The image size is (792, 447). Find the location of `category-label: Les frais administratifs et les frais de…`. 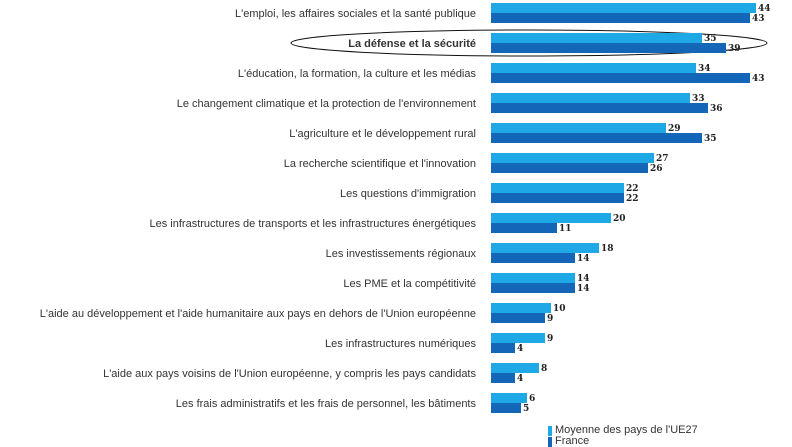

category-label: Les frais administratifs et les frais de… is located at coordinates (326, 404).